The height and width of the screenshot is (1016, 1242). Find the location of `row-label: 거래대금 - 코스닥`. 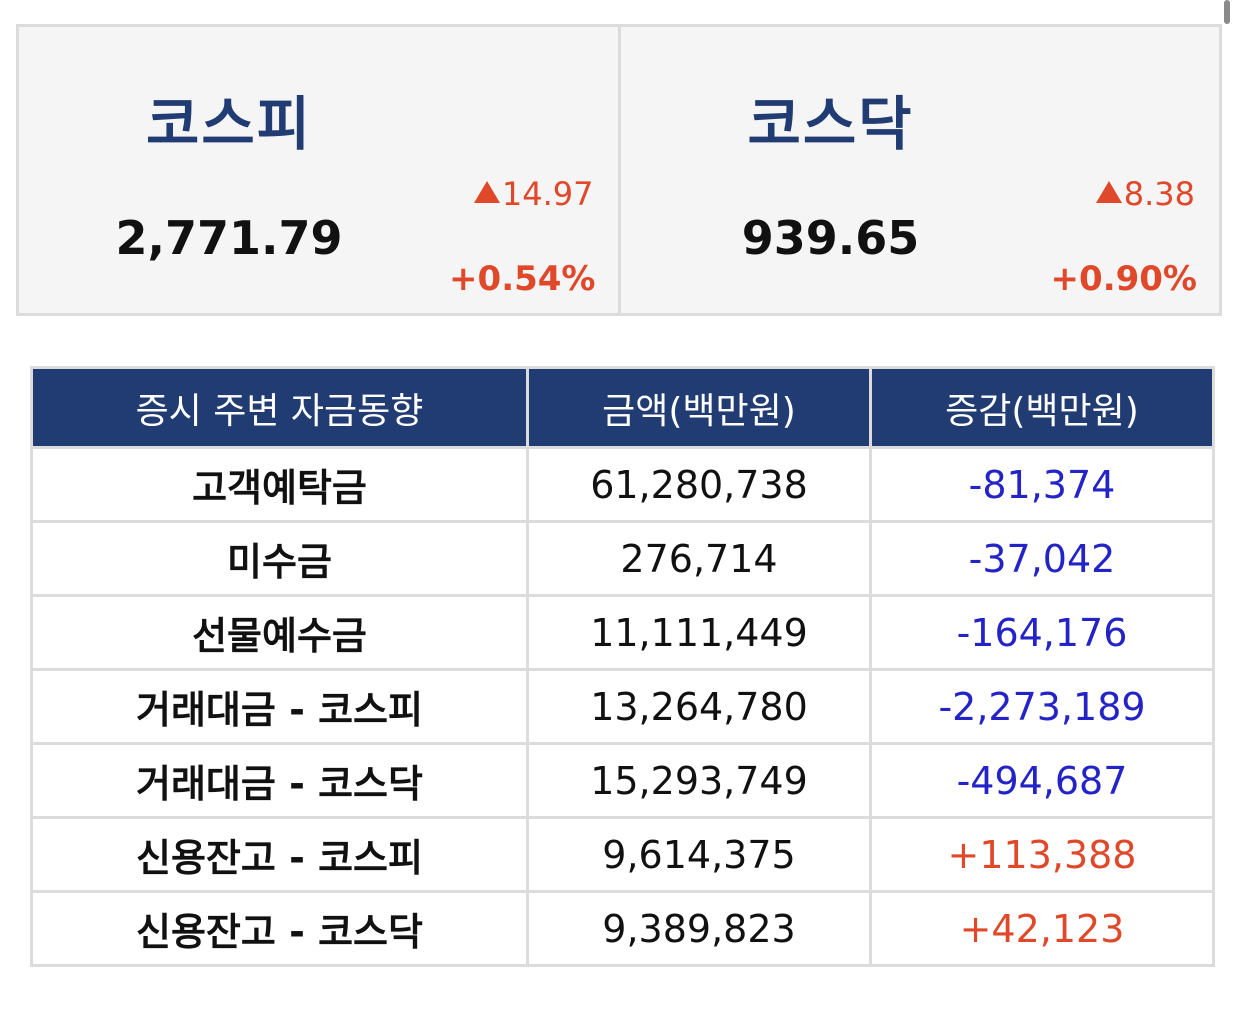

row-label: 거래대금 - 코스닥 is located at coordinates (279, 780).